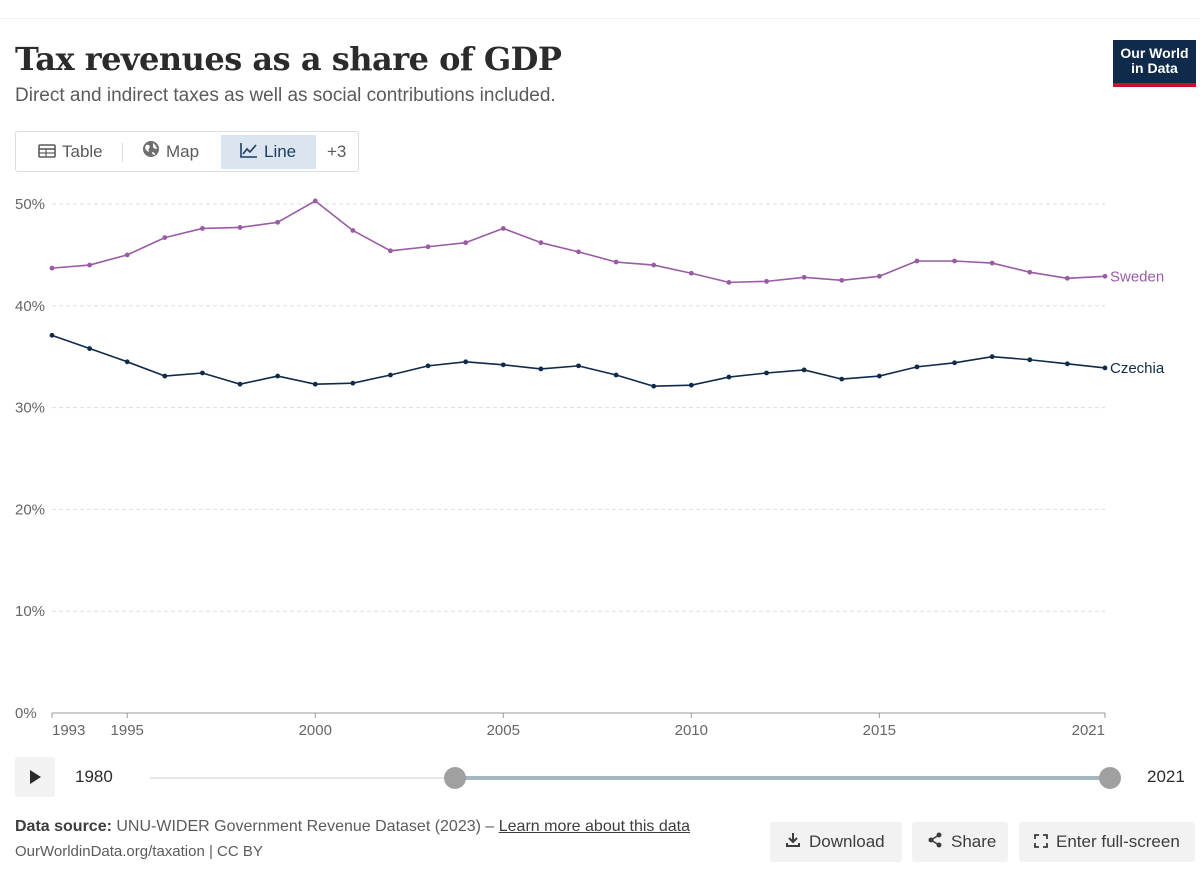 This screenshot has height=878, width=1200. What do you see at coordinates (68, 730) in the screenshot?
I see `x-tick-label: 1993` at bounding box center [68, 730].